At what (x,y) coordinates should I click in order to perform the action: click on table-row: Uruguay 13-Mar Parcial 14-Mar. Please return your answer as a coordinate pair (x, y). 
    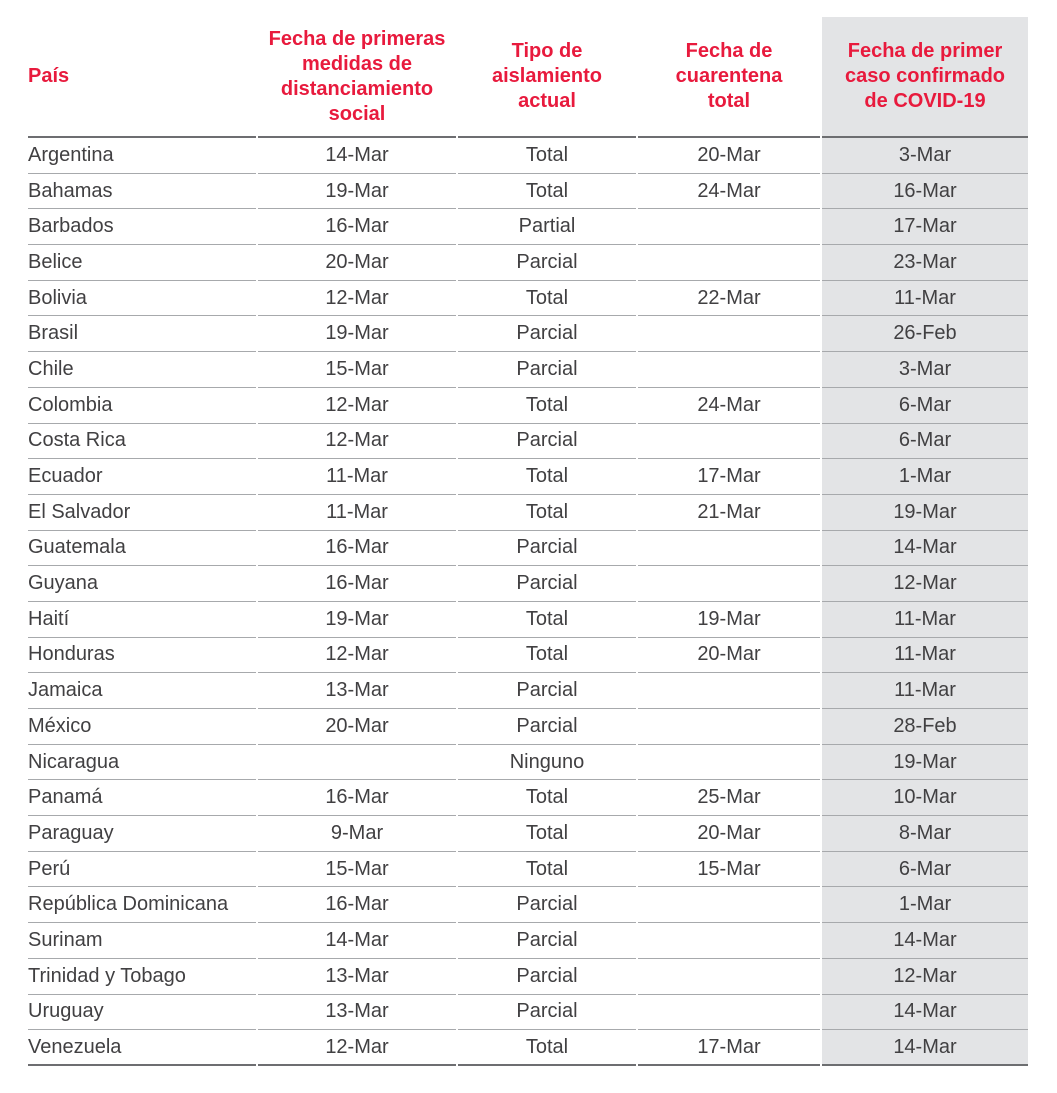
    Looking at the image, I should click on (528, 1012).